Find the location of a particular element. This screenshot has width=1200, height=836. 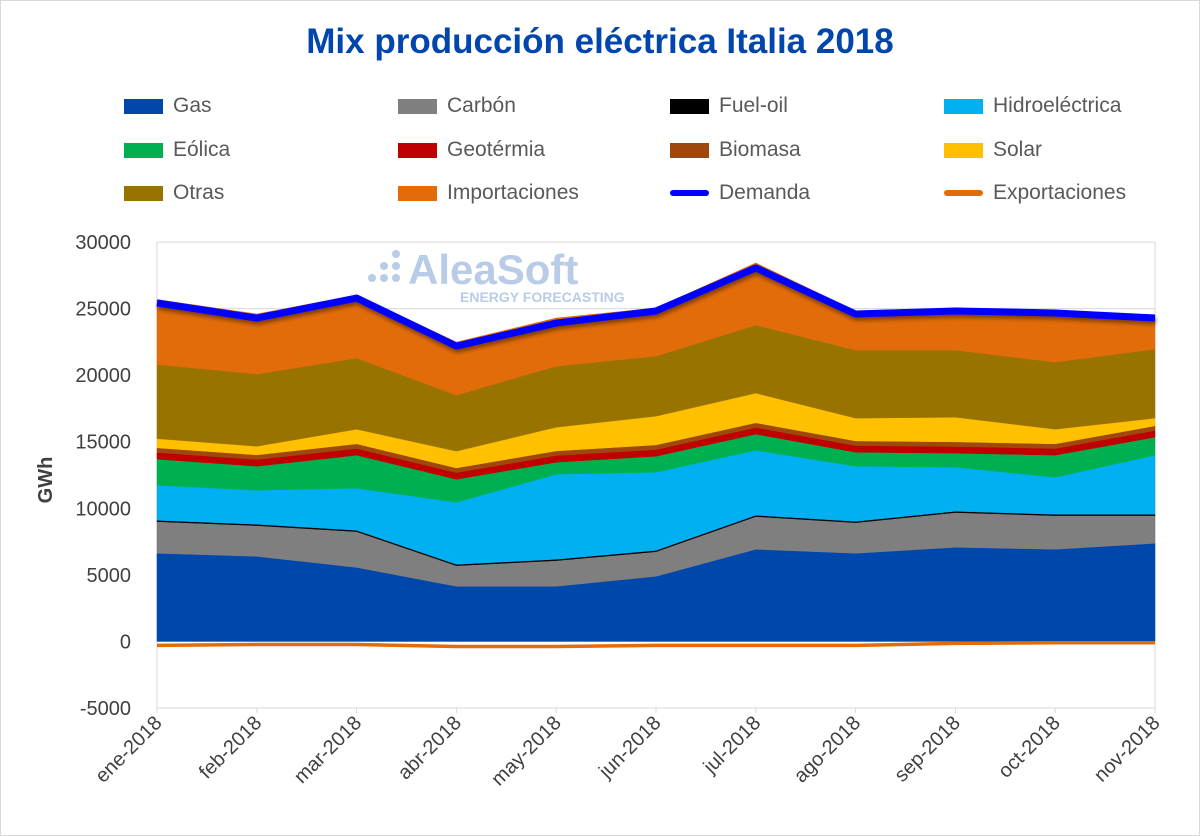

legend-label: Exportaciones is located at coordinates (1060, 192).